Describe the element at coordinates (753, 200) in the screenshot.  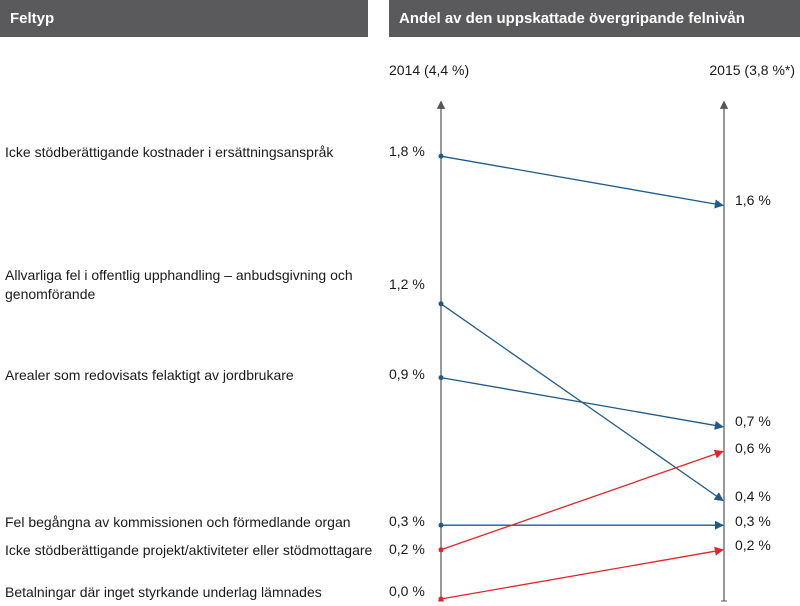
I see `value-2015-1: 1,6 %` at that location.